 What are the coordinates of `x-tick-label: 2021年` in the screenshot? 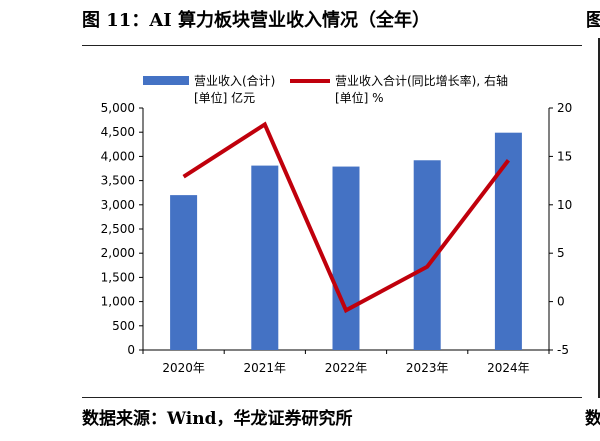 It's located at (265, 368).